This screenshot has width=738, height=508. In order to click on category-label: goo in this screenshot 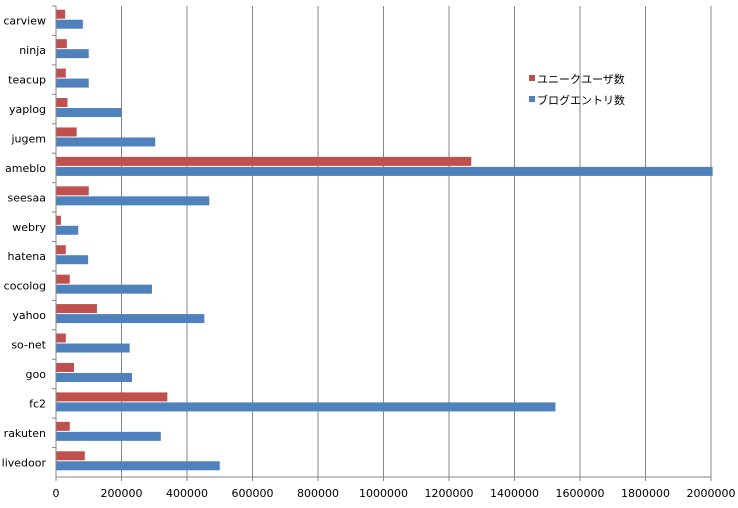, I will do `click(36, 374)`.